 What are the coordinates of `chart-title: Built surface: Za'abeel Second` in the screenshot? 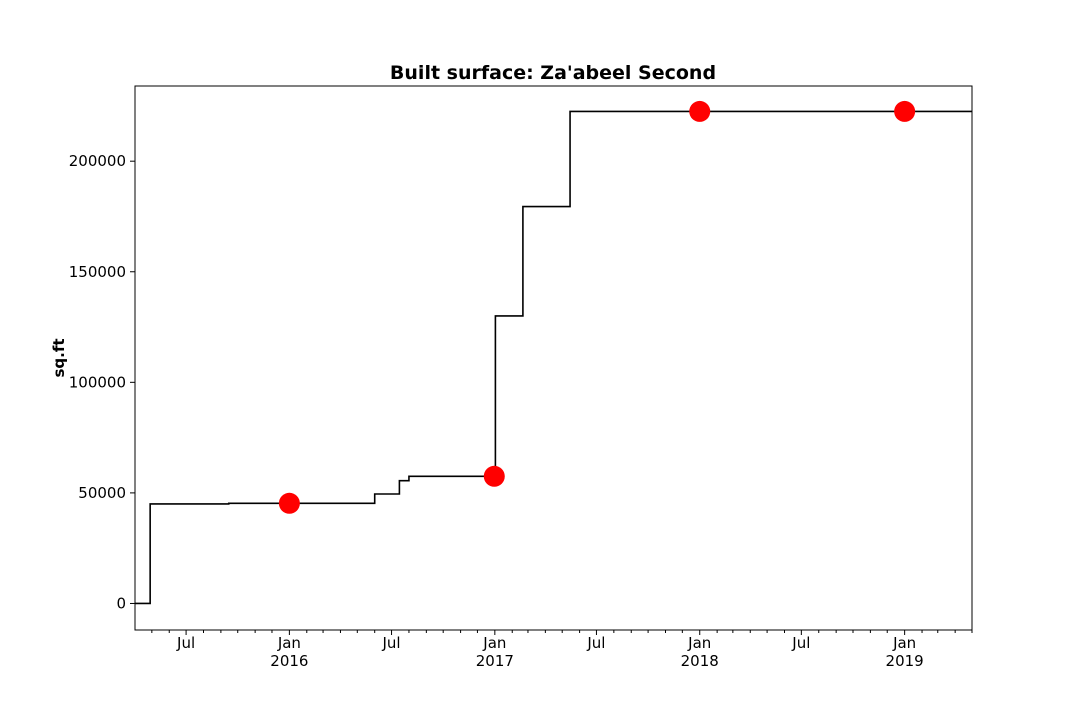 It's located at (553, 73).